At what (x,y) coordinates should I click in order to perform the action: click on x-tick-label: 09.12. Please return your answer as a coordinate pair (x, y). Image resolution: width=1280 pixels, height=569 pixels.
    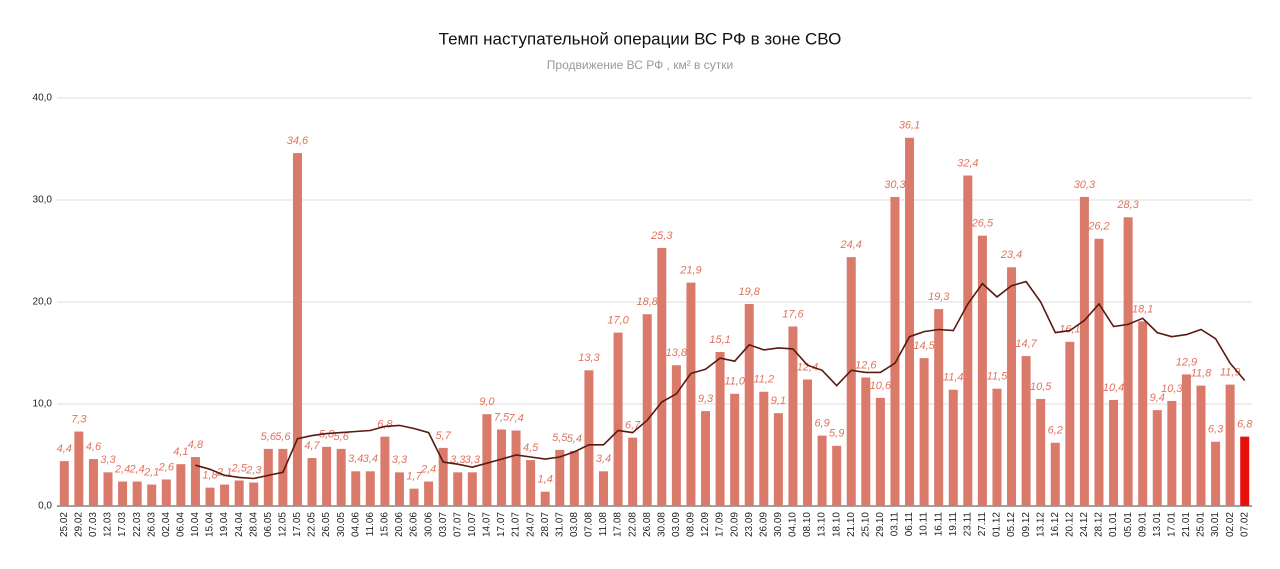
    Looking at the image, I should click on (1026, 524).